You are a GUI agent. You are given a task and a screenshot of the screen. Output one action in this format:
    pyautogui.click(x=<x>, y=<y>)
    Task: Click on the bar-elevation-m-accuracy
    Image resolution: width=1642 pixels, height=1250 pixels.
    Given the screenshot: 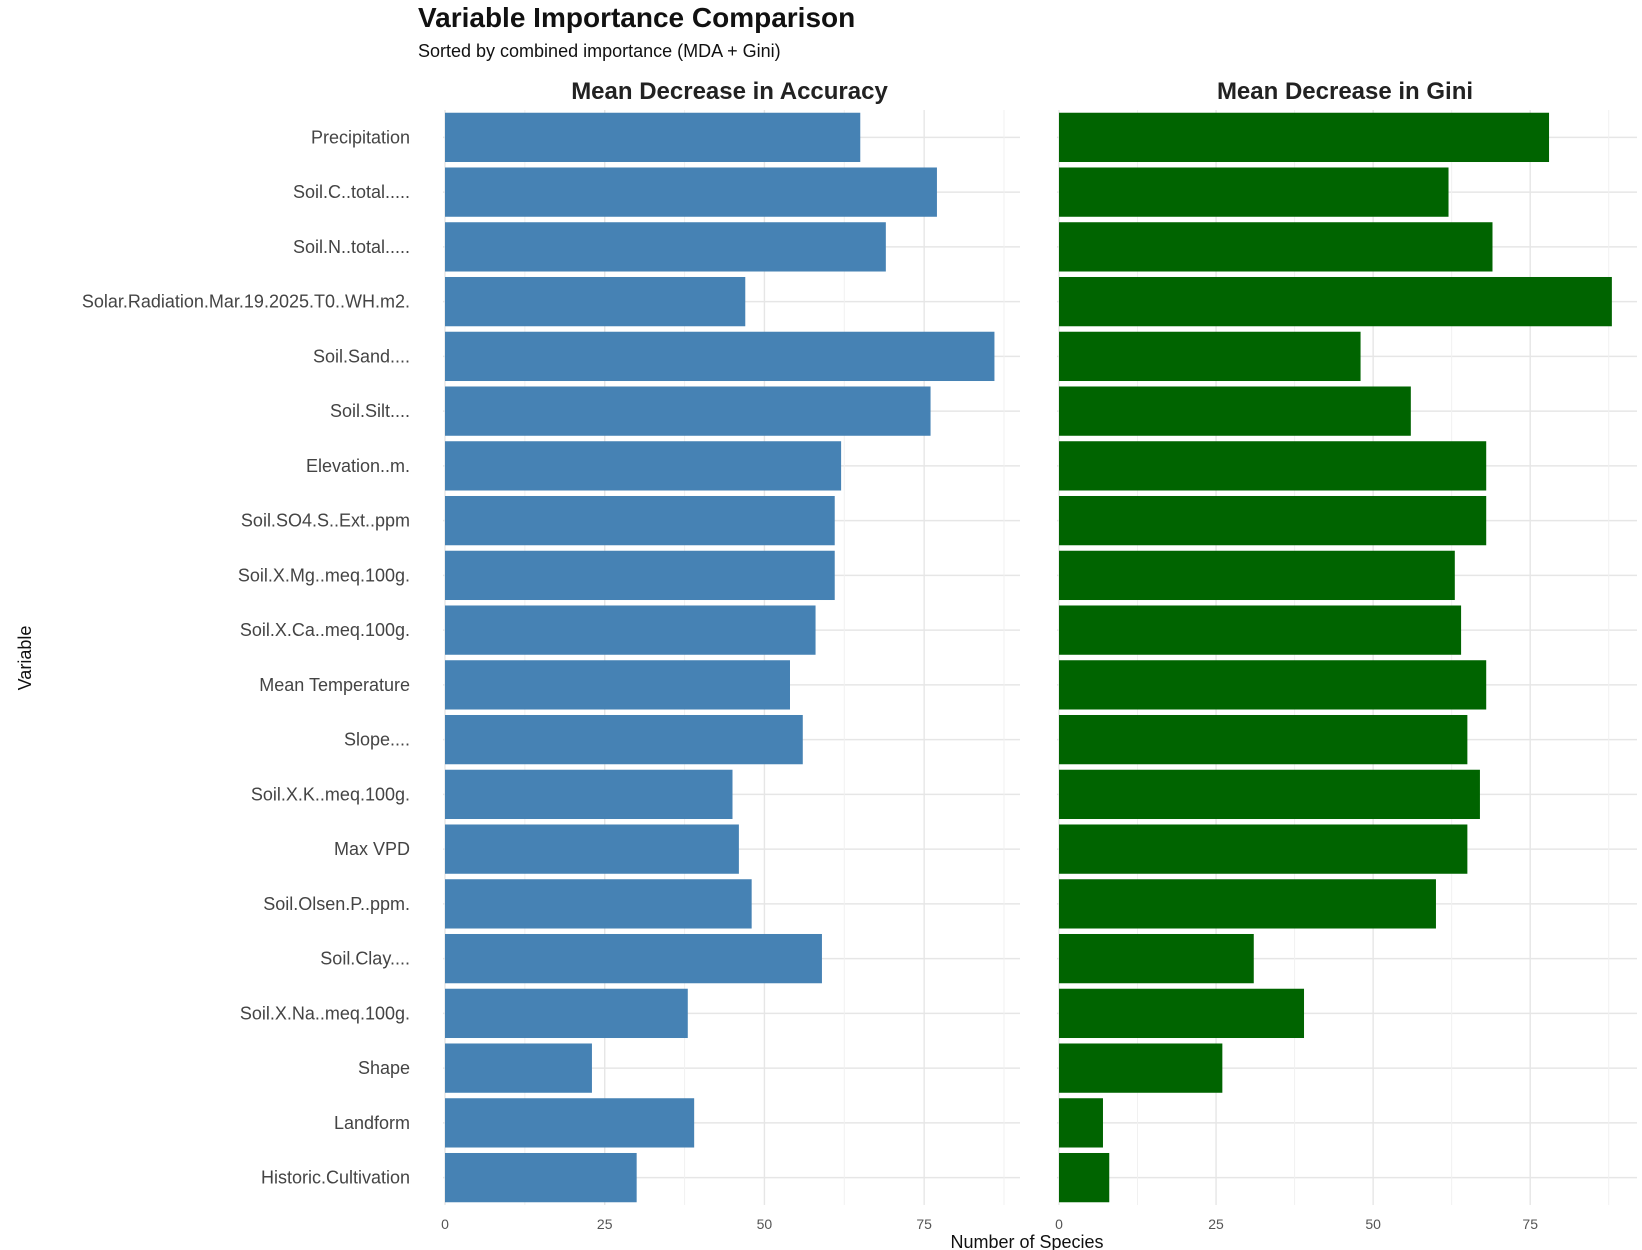 What is the action you would take?
    pyautogui.click(x=643, y=466)
    